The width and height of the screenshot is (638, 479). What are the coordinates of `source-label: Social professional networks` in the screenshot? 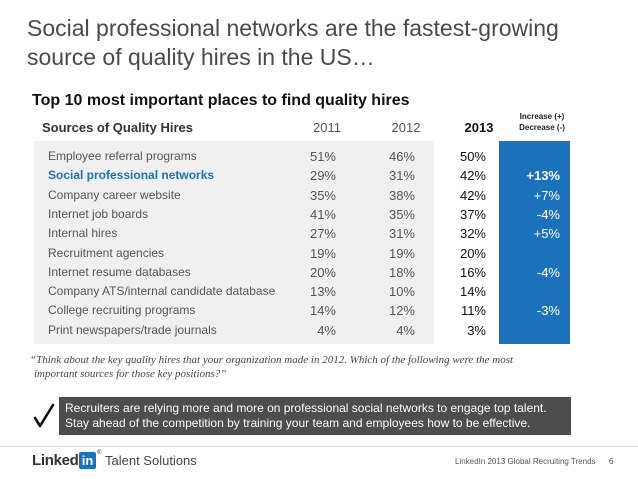 It's located at (131, 175).